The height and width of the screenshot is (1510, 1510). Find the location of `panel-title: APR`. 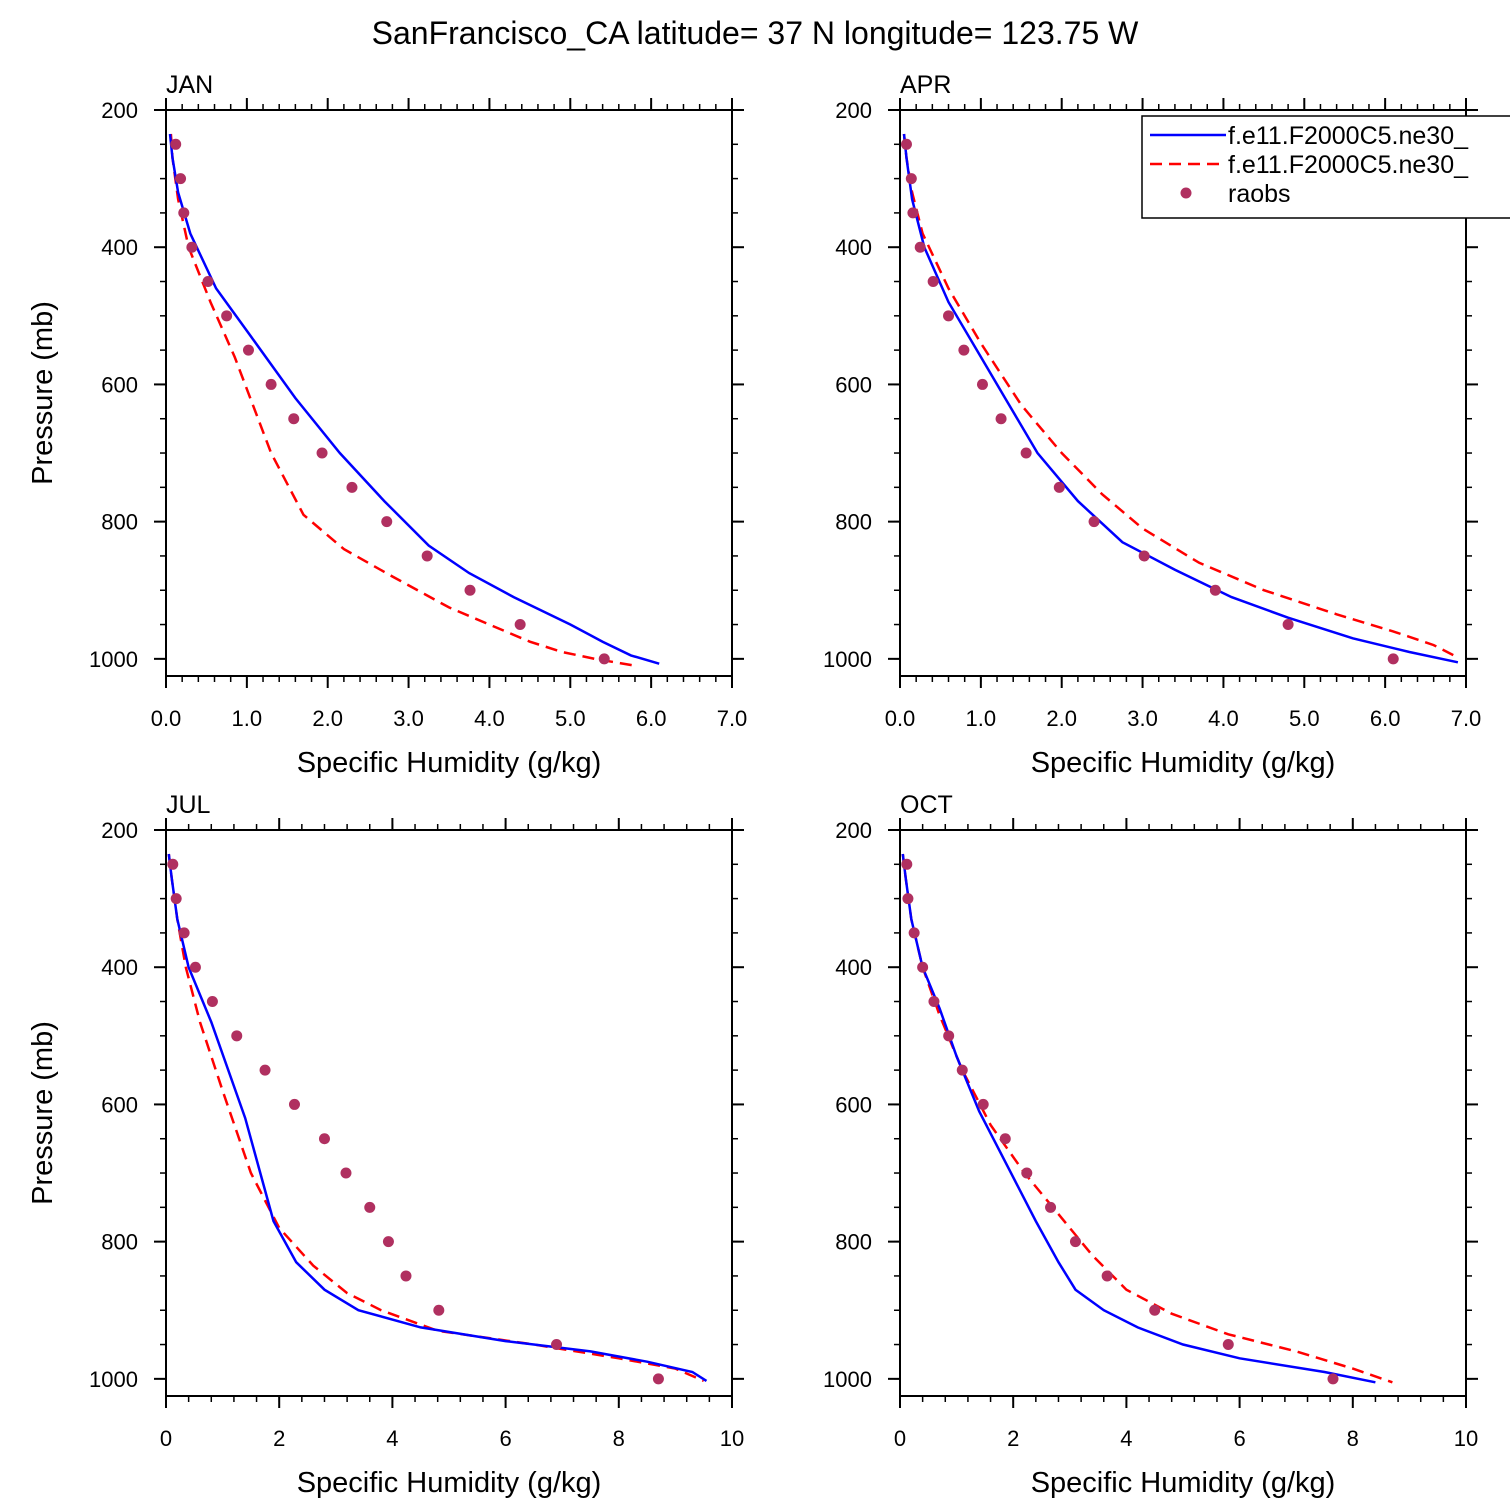

panel-title: APR is located at coordinates (925, 85).